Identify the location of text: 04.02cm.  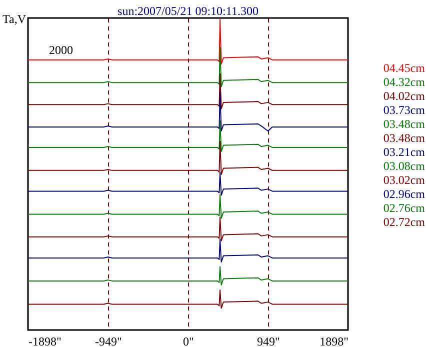
(404, 96).